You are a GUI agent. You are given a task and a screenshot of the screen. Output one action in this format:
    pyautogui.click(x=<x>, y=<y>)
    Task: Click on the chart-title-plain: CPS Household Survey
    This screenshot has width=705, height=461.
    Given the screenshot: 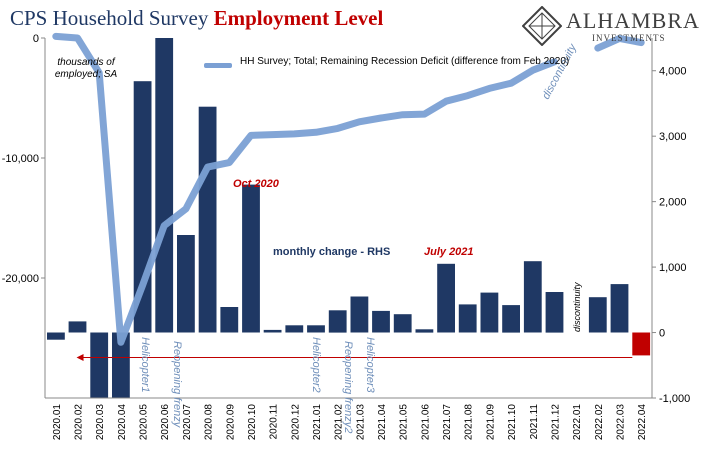 What is the action you would take?
    pyautogui.click(x=112, y=18)
    